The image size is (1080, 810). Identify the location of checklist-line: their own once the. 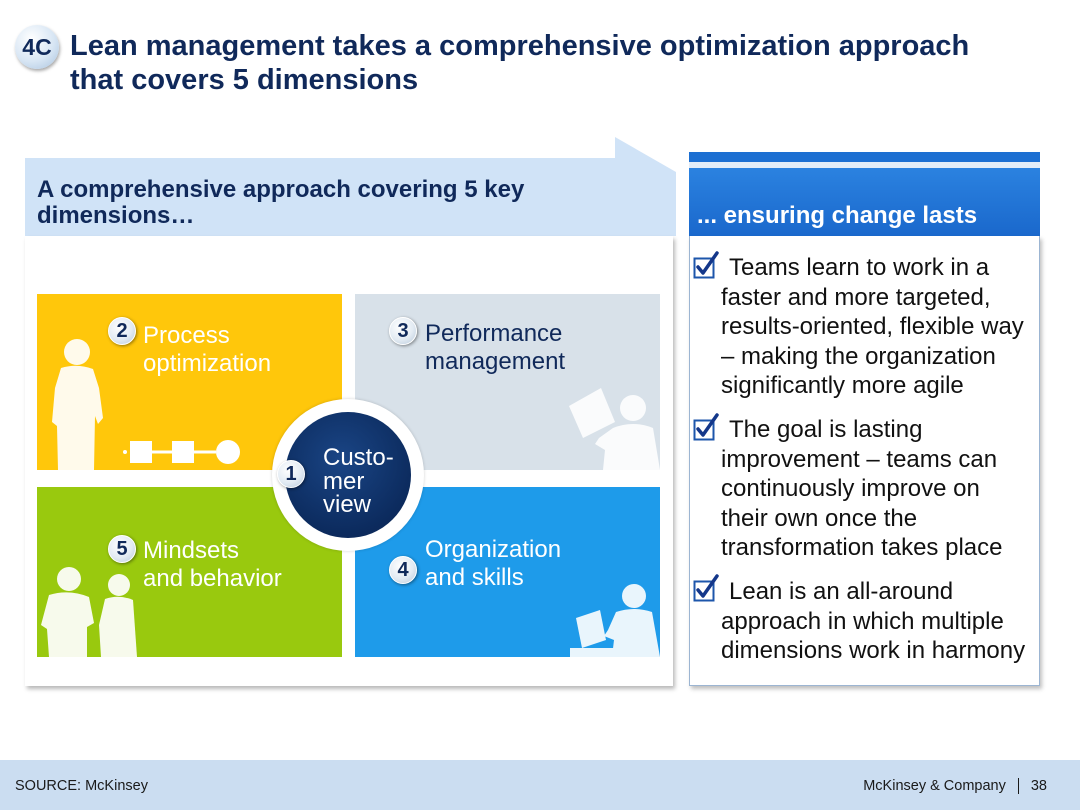
(819, 518).